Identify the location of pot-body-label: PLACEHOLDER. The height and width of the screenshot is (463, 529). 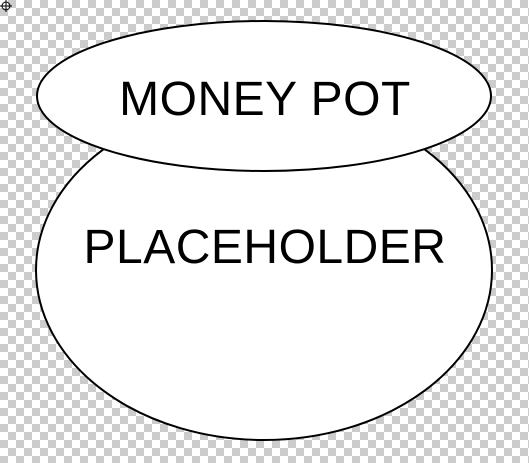
(265, 247).